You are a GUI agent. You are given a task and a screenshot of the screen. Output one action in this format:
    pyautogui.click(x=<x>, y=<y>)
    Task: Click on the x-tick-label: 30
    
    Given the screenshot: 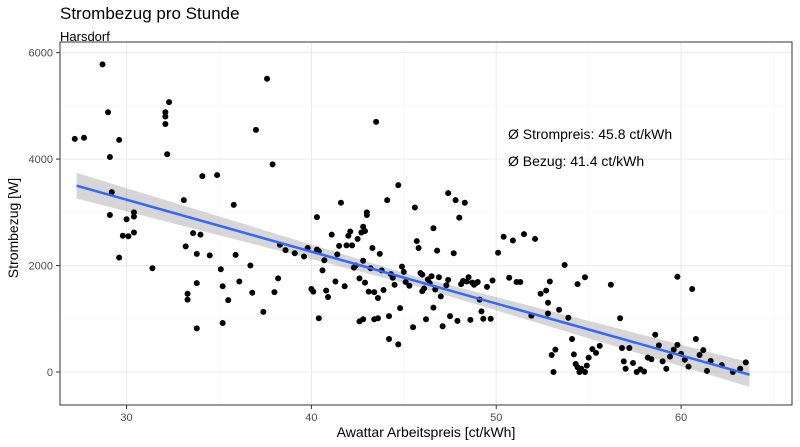 What is the action you would take?
    pyautogui.click(x=126, y=418)
    